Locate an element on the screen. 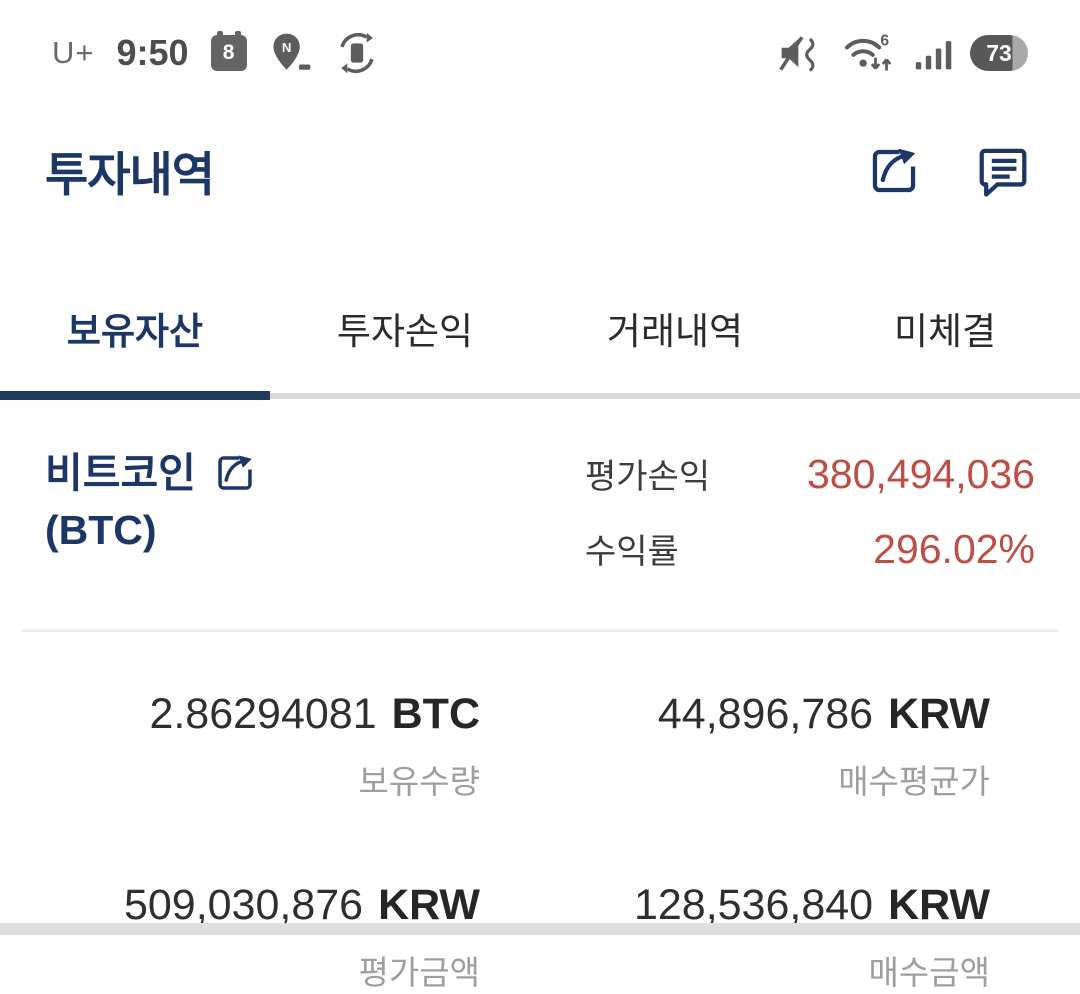 Image resolution: width=1080 pixels, height=994 pixels. stat-avg-buy-price: 44,896,786 KRW 매수평균가 is located at coordinates (757, 746).